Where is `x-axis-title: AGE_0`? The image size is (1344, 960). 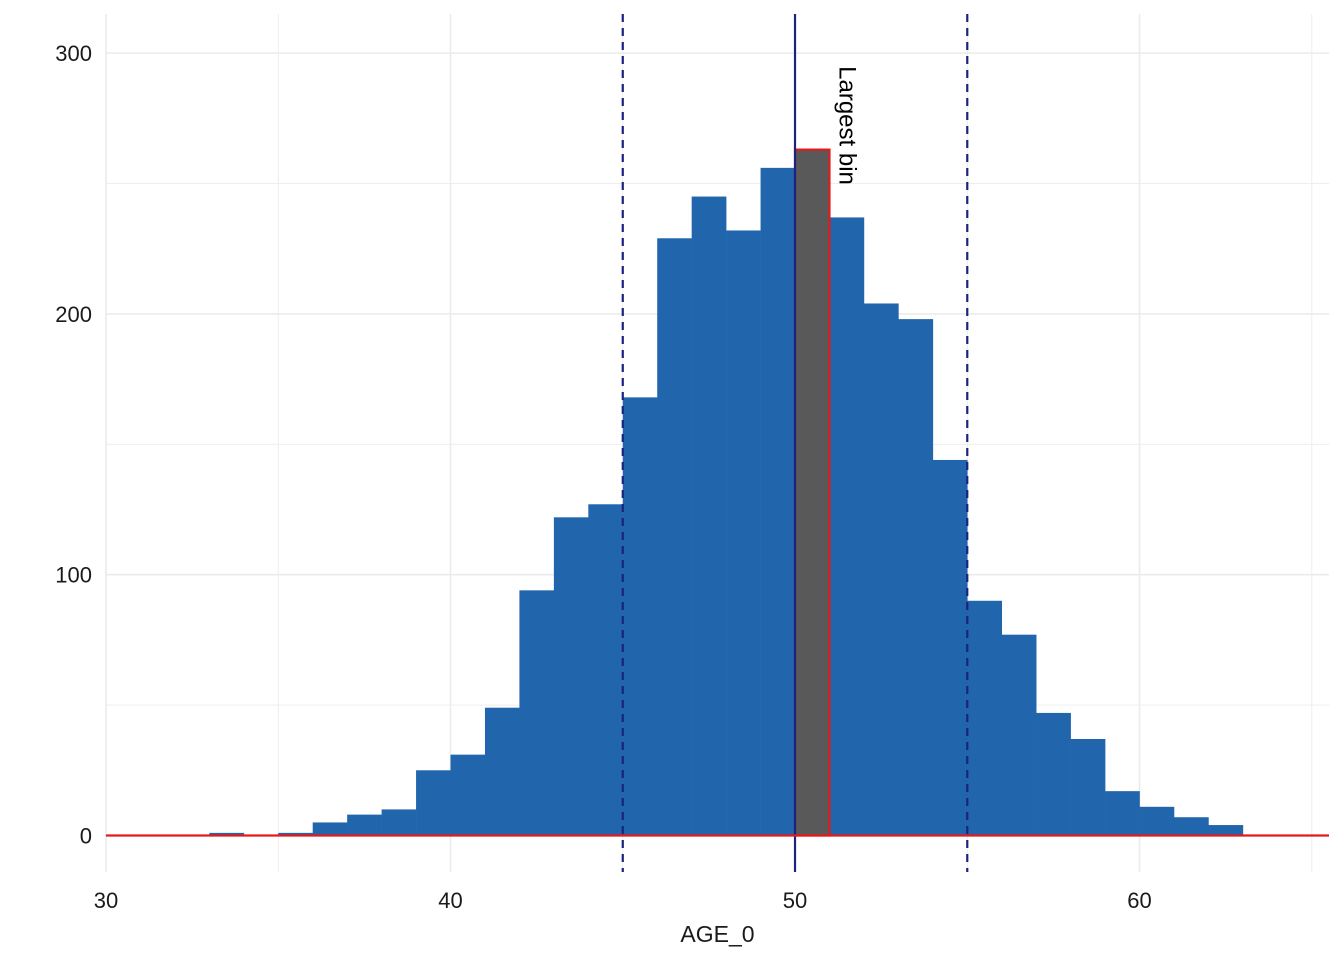
x-axis-title: AGE_0 is located at coordinates (717, 934).